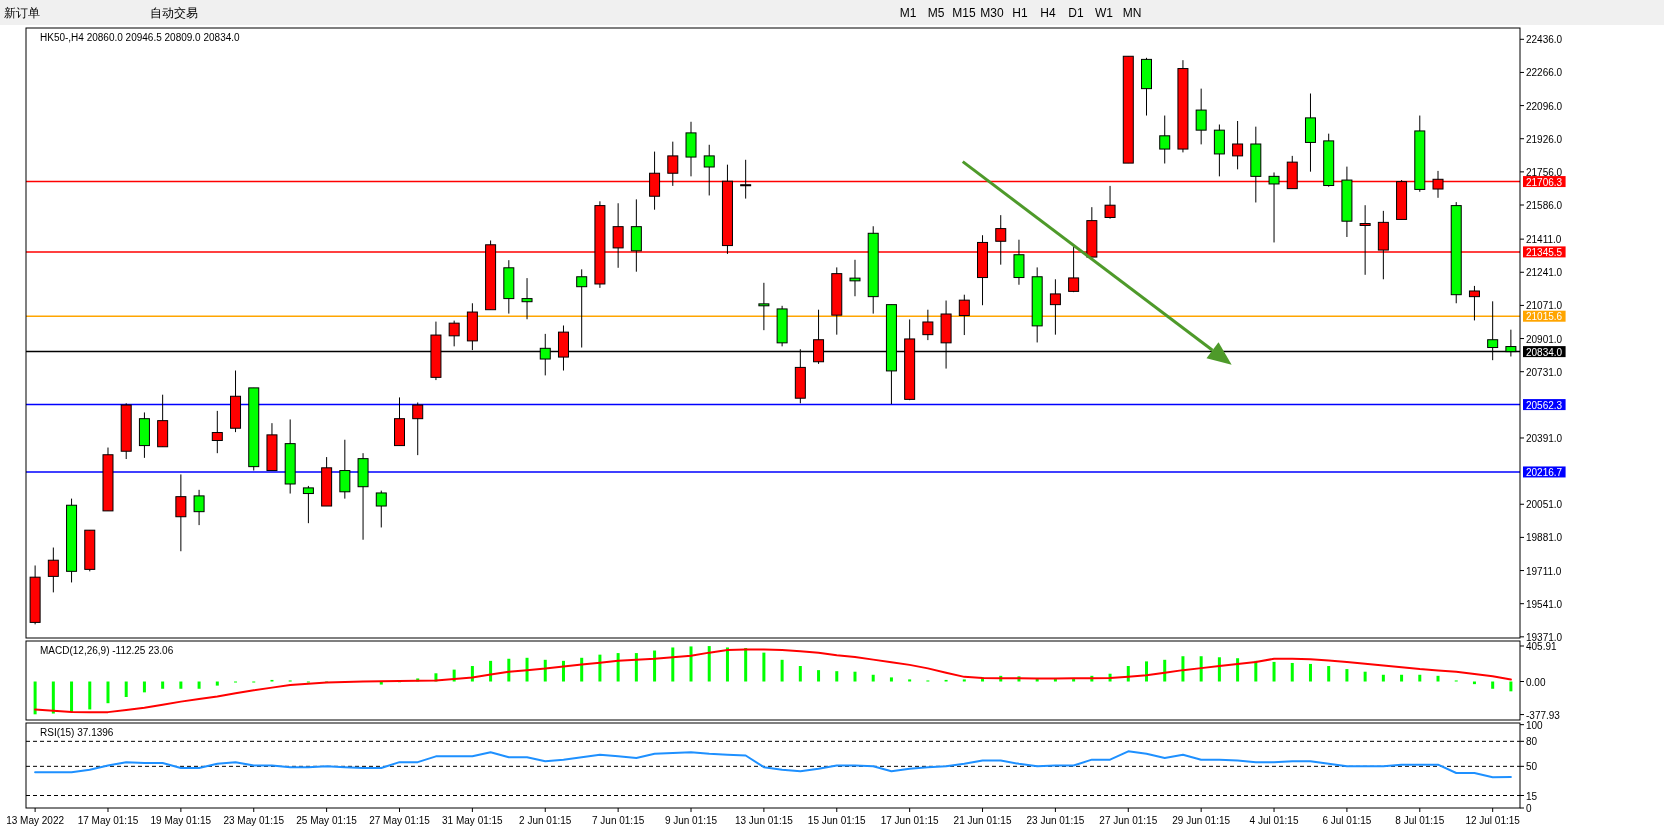  Describe the element at coordinates (327, 820) in the screenshot. I see `x-tick-label: 25 May 01:15` at that location.